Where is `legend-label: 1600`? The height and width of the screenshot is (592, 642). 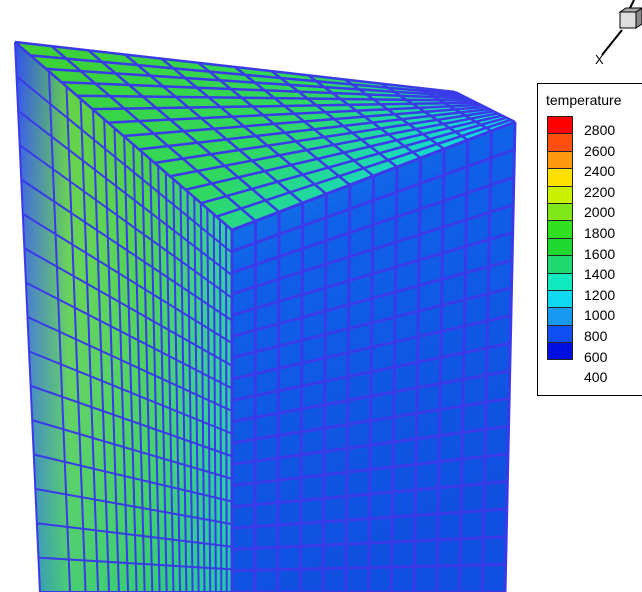 legend-label: 1600 is located at coordinates (600, 253).